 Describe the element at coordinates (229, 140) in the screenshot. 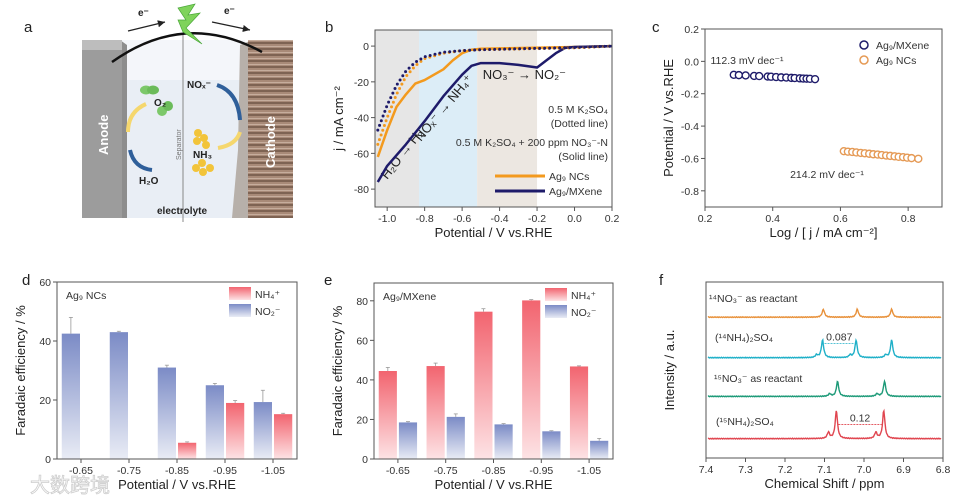

I see `cycle-arrow-cathode-bottom` at that location.